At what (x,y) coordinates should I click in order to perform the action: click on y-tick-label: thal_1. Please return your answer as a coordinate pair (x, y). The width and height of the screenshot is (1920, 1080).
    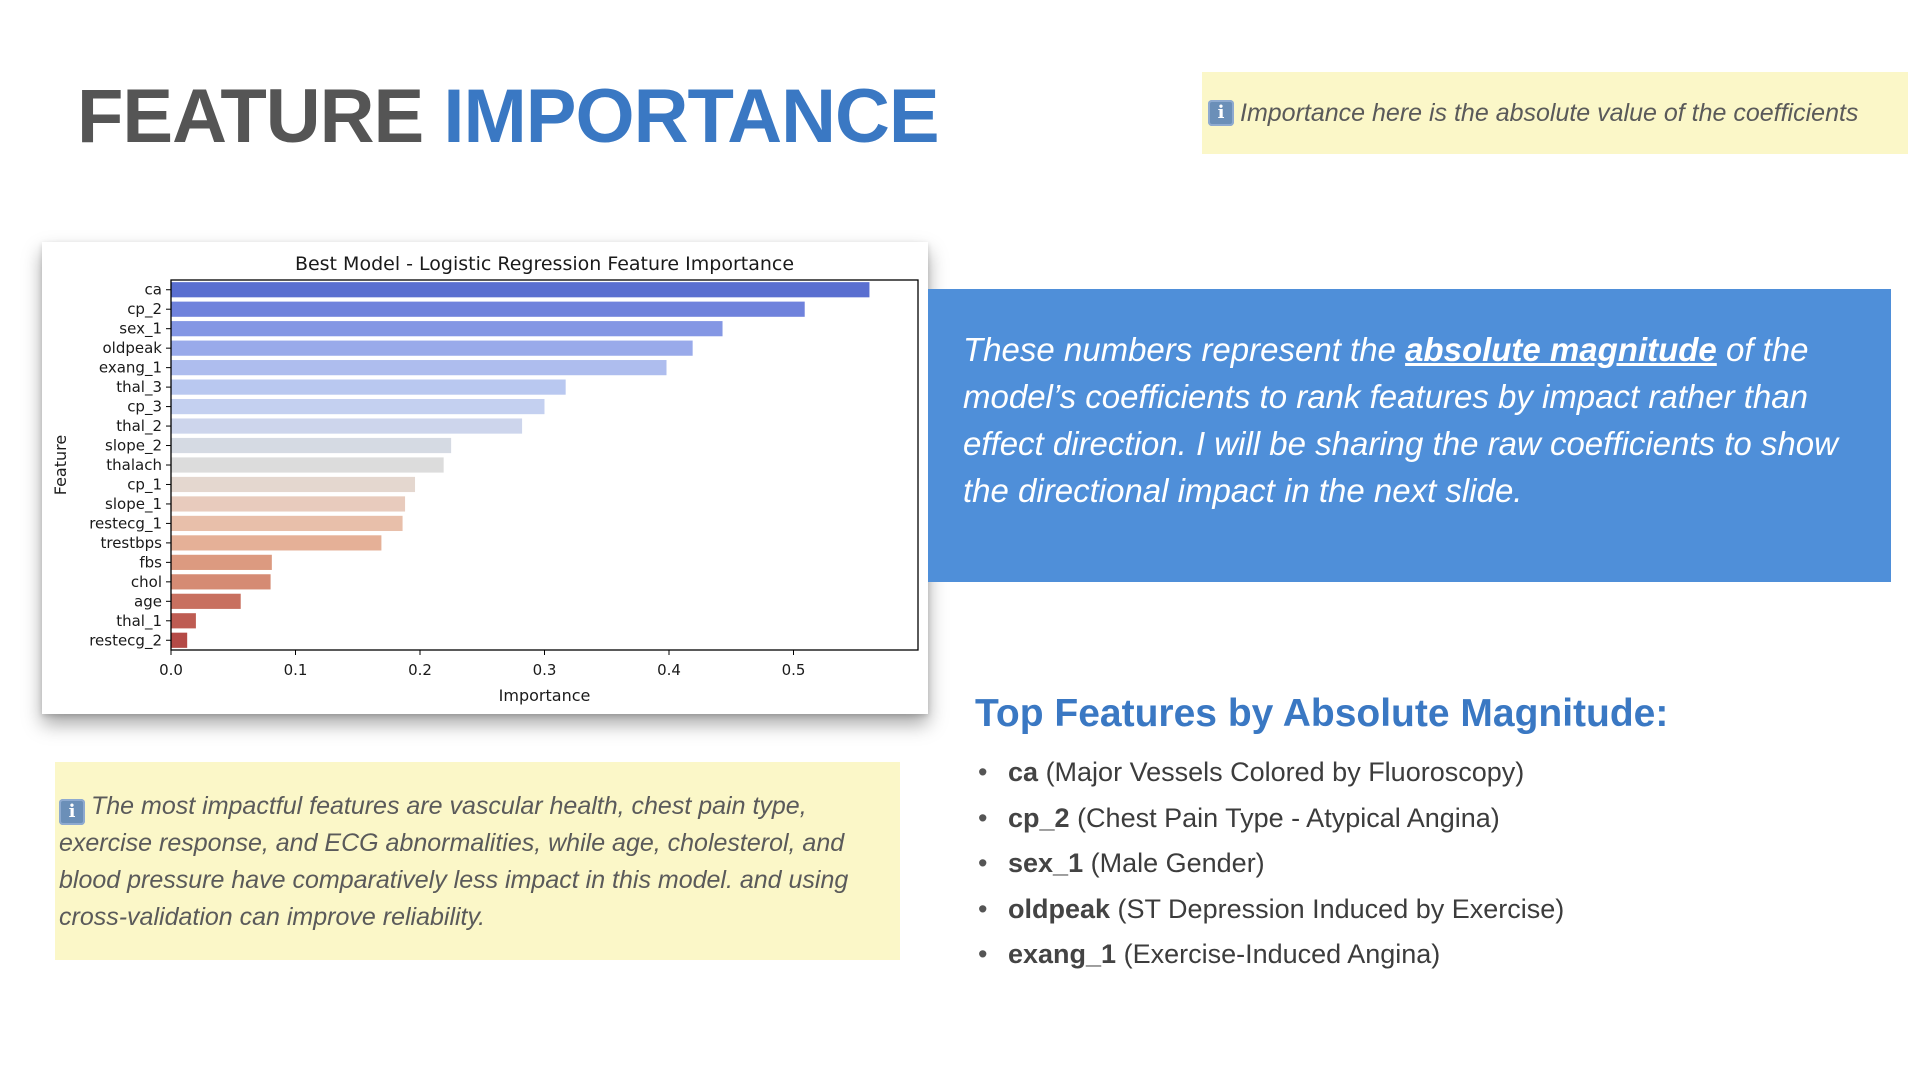
    Looking at the image, I should click on (139, 621).